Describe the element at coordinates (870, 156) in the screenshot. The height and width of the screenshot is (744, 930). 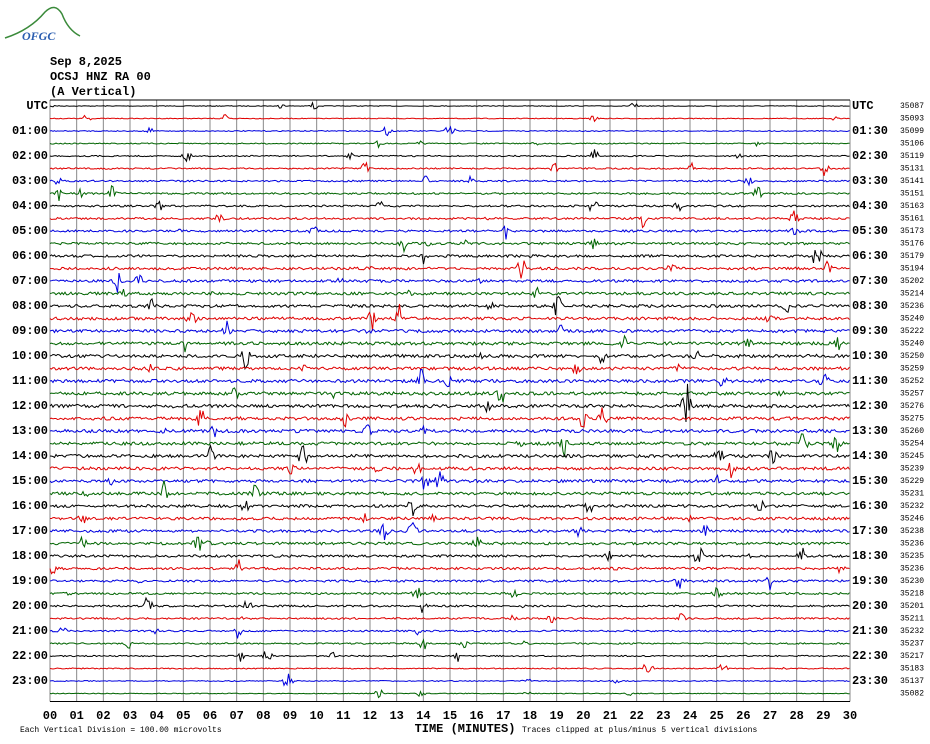
I see `right-time-label: 02:30` at that location.